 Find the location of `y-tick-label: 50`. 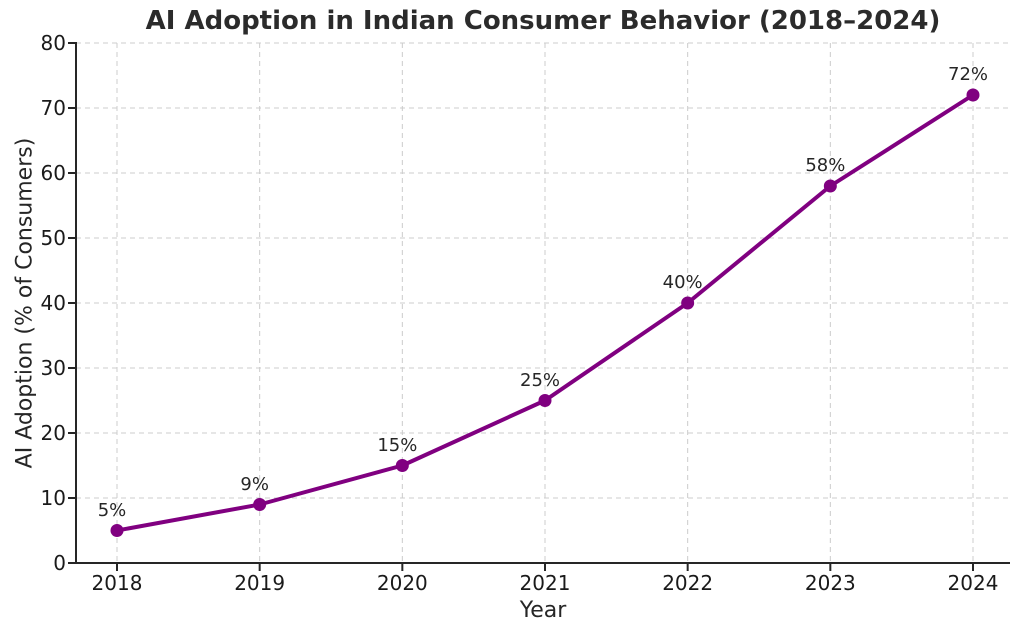

y-tick-label: 50 is located at coordinates (53, 238).